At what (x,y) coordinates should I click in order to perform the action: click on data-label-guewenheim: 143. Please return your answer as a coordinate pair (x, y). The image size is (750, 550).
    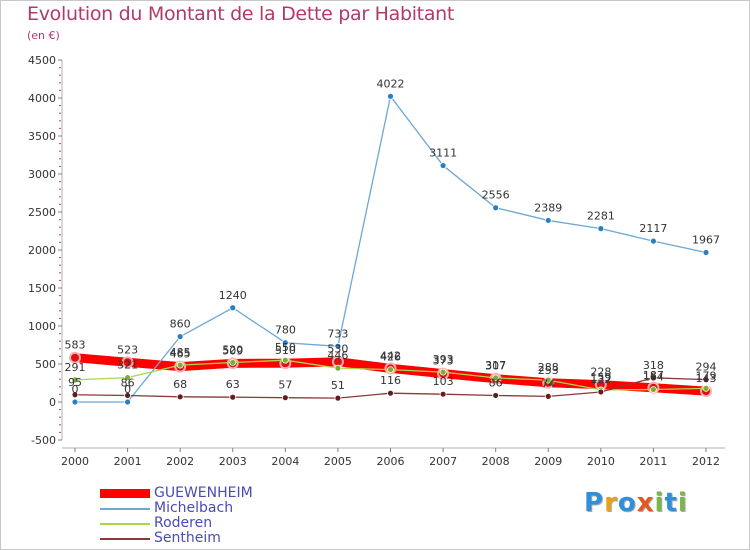
    Looking at the image, I should click on (706, 378).